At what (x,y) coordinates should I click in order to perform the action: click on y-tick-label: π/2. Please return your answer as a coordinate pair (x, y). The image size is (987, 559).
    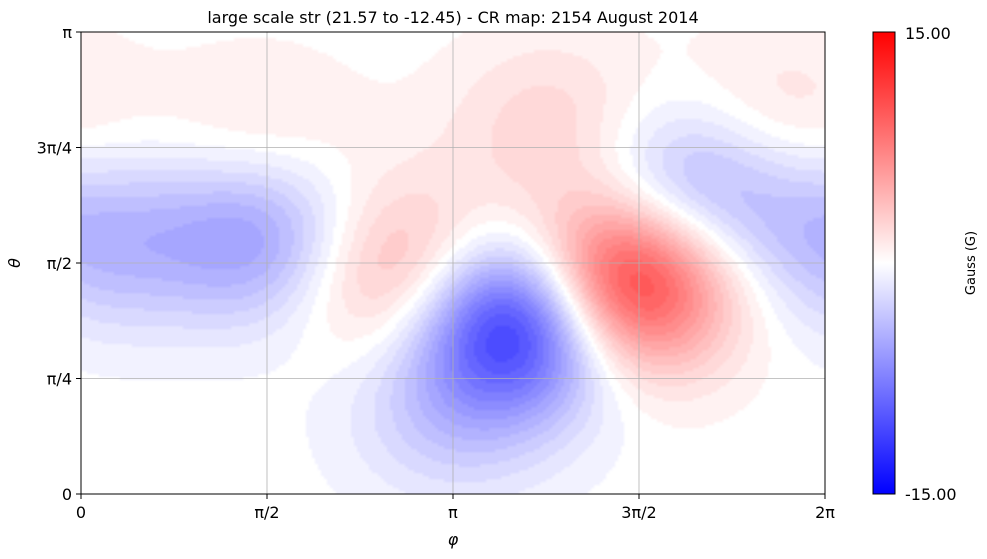
    Looking at the image, I should click on (59, 263).